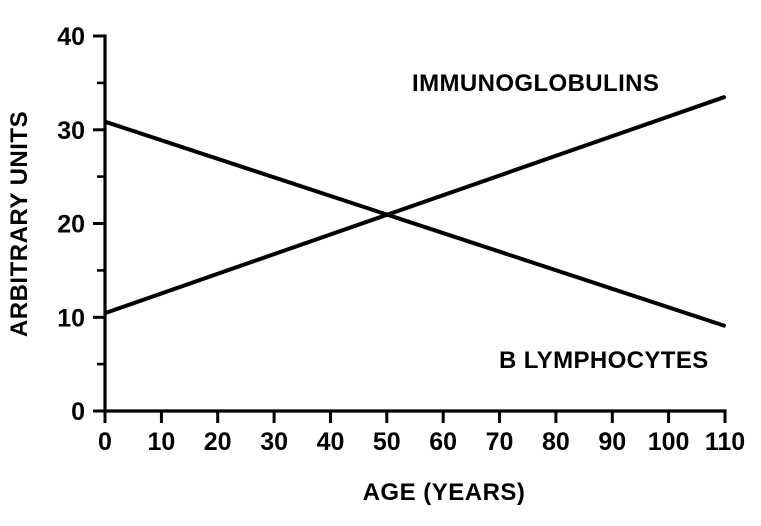 This screenshot has width=761, height=526. I want to click on x-tick-label-60: 60, so click(443, 442).